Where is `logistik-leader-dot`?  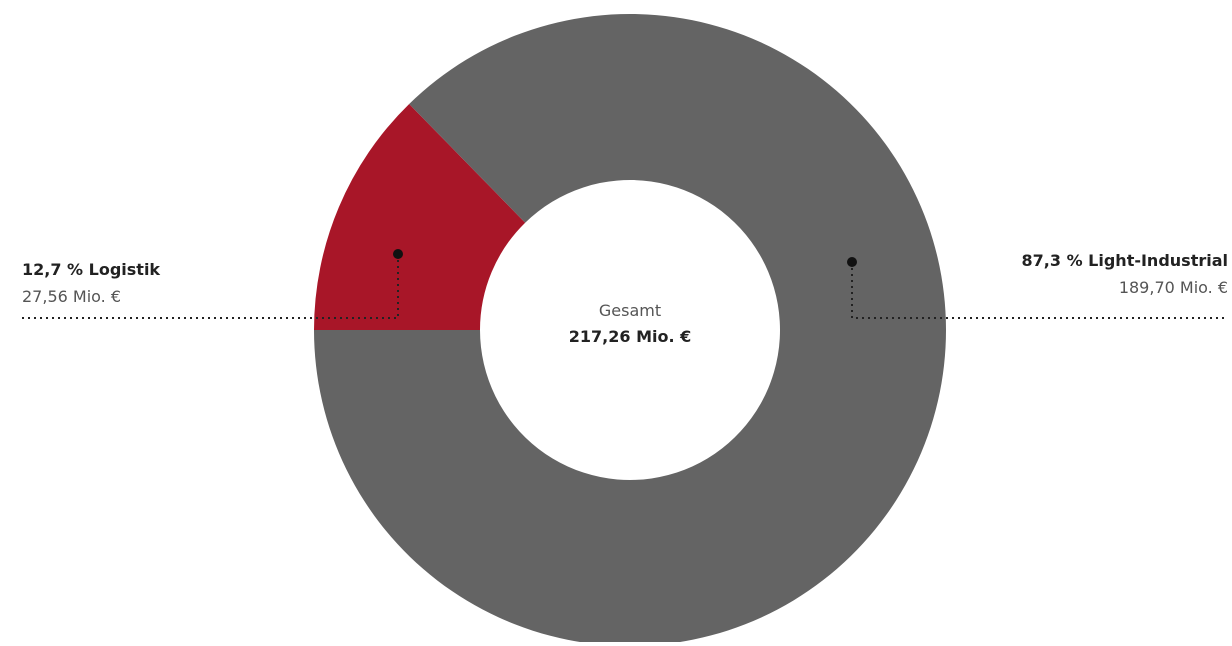
logistik-leader-dot is located at coordinates (398, 254).